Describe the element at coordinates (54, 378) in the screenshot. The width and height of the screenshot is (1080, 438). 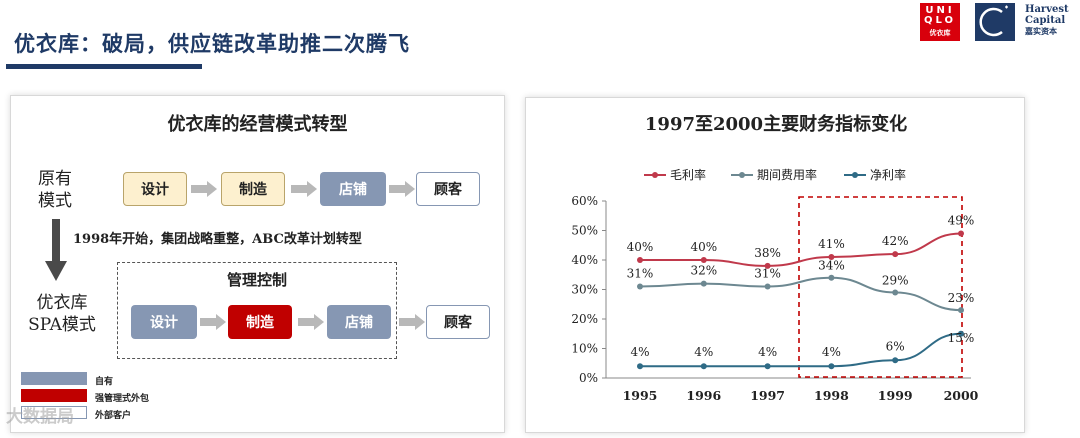
I see `legend-swatch-own` at that location.